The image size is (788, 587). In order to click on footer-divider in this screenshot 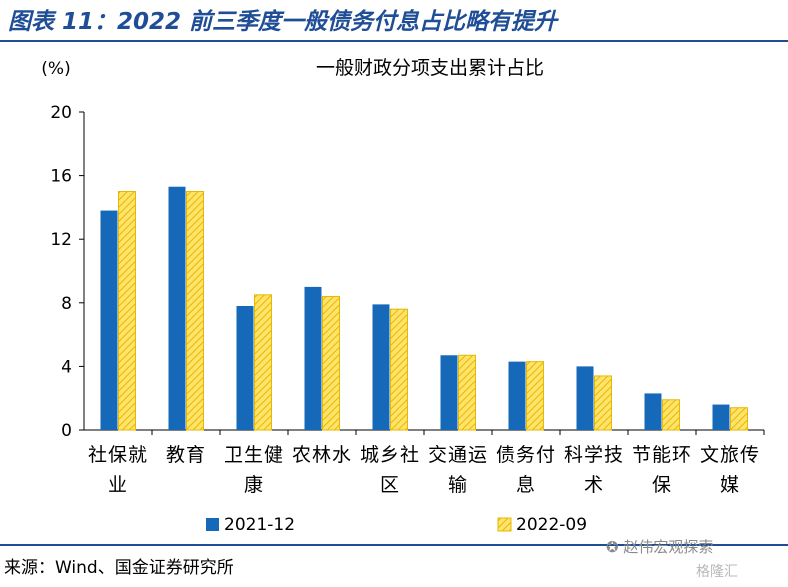, I will do `click(394, 545)`.